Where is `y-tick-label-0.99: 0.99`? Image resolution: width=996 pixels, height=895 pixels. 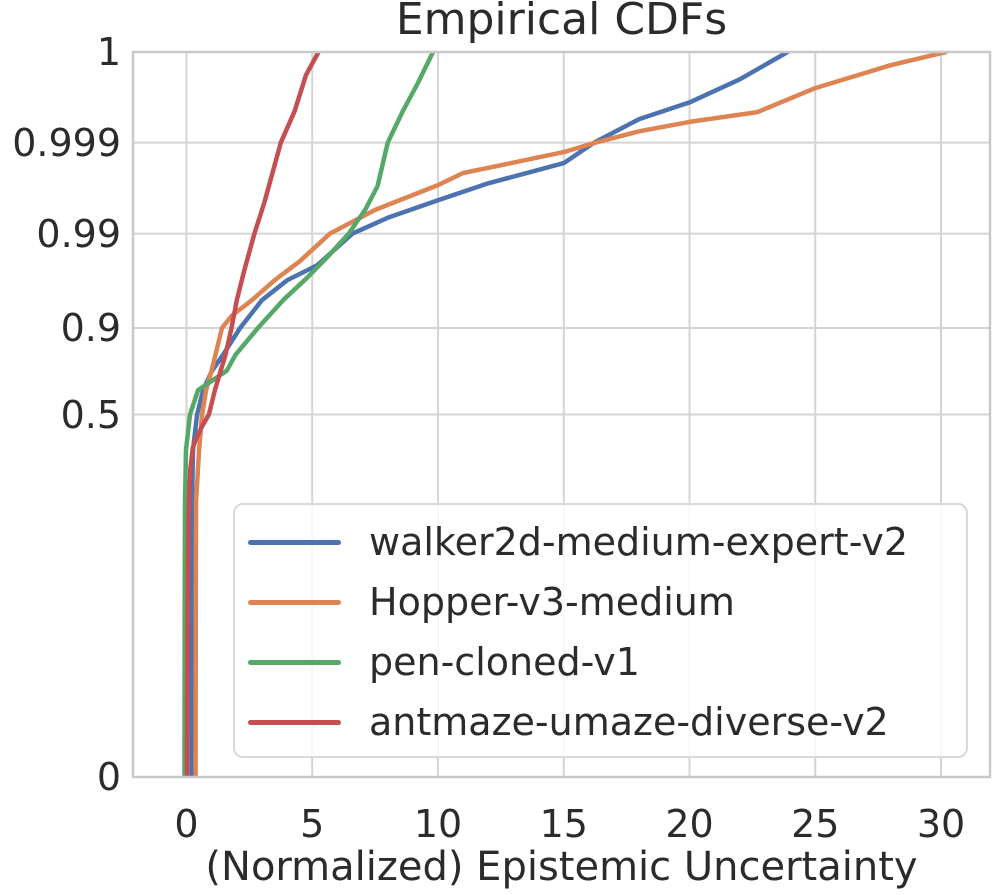 y-tick-label-0.99: 0.99 is located at coordinates (78, 233).